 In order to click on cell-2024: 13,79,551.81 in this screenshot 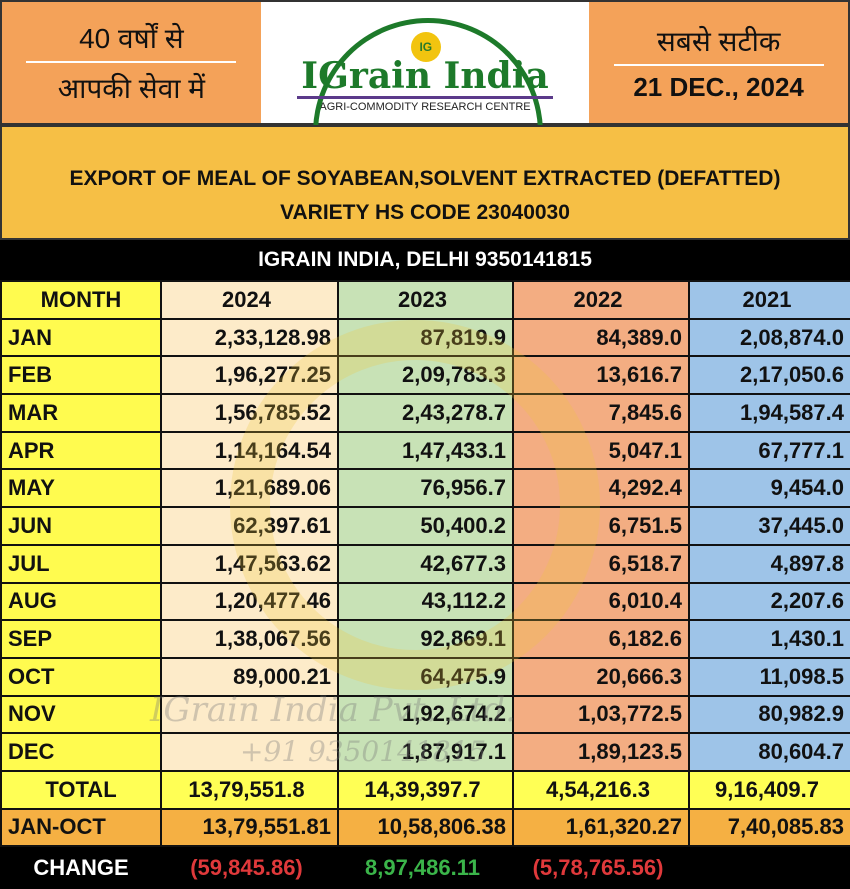, I will do `click(249, 827)`.